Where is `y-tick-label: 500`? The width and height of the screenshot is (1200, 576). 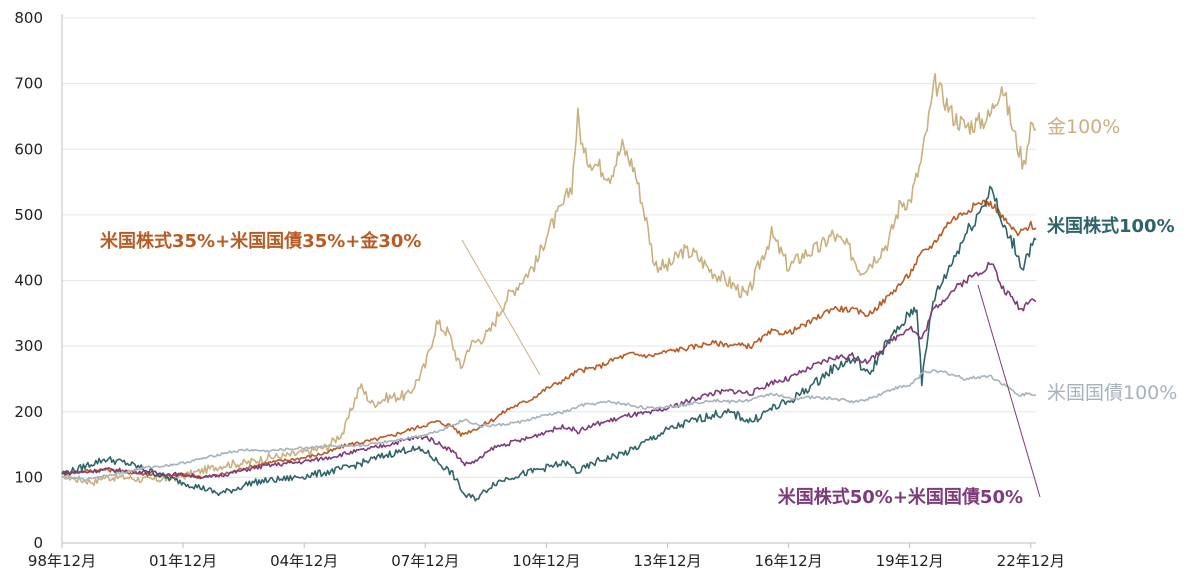
y-tick-label: 500 is located at coordinates (28, 215).